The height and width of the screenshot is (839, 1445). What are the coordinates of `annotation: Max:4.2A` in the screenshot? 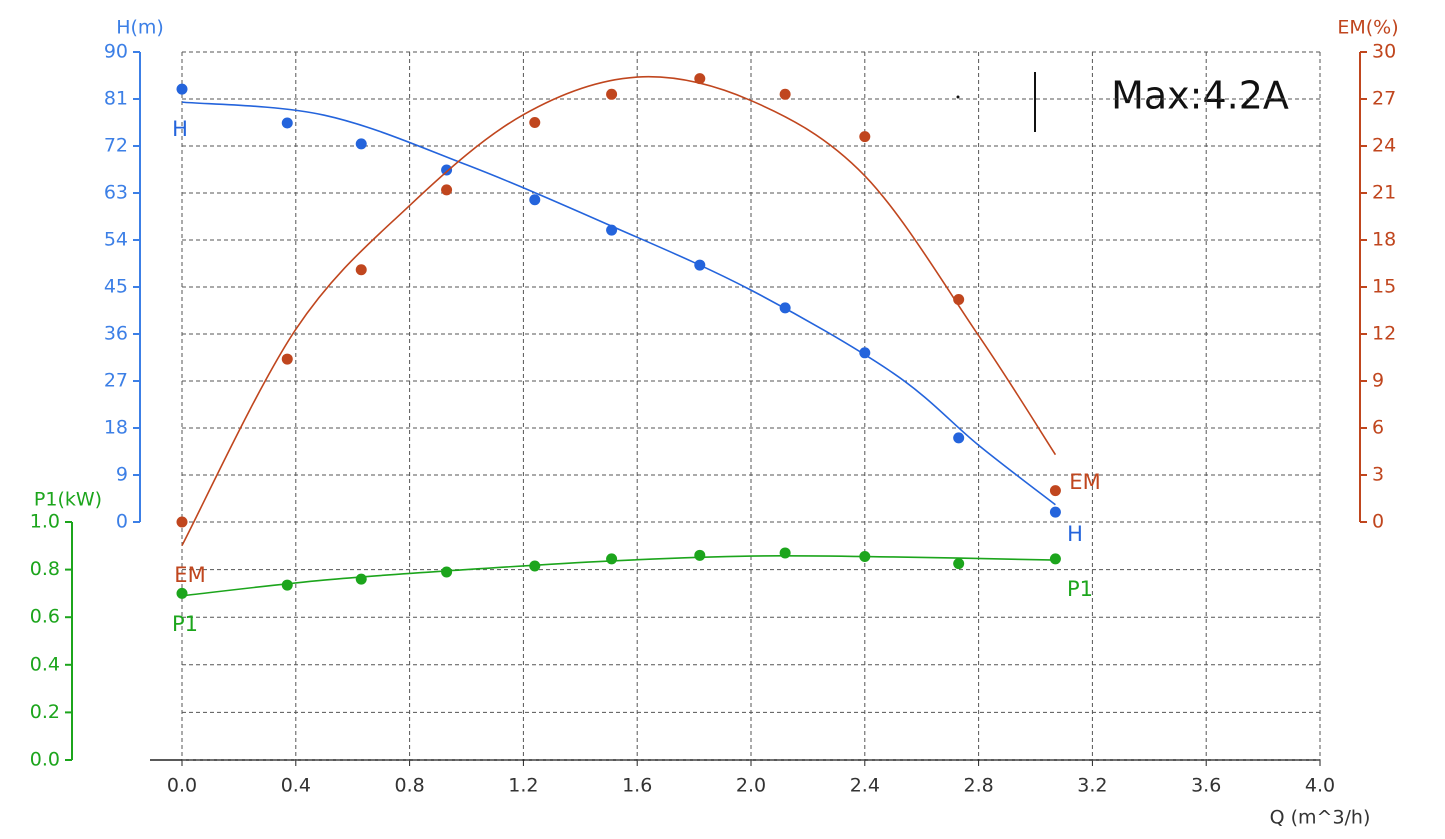 It's located at (1200, 96).